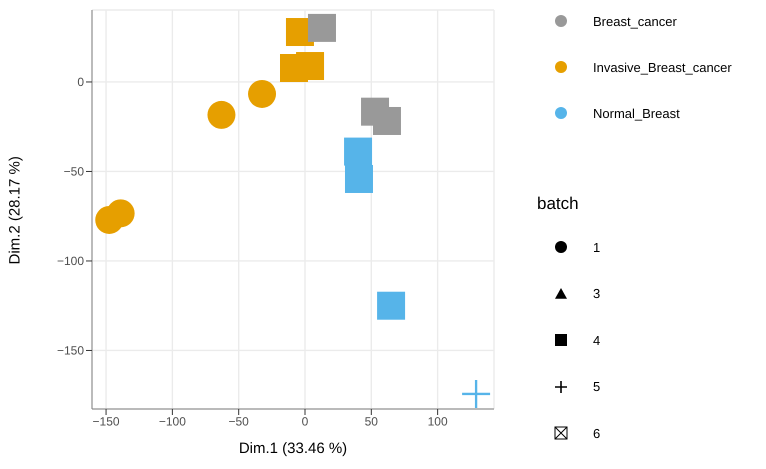 The height and width of the screenshot is (469, 766). I want to click on x-tick-label: −100, so click(172, 421).